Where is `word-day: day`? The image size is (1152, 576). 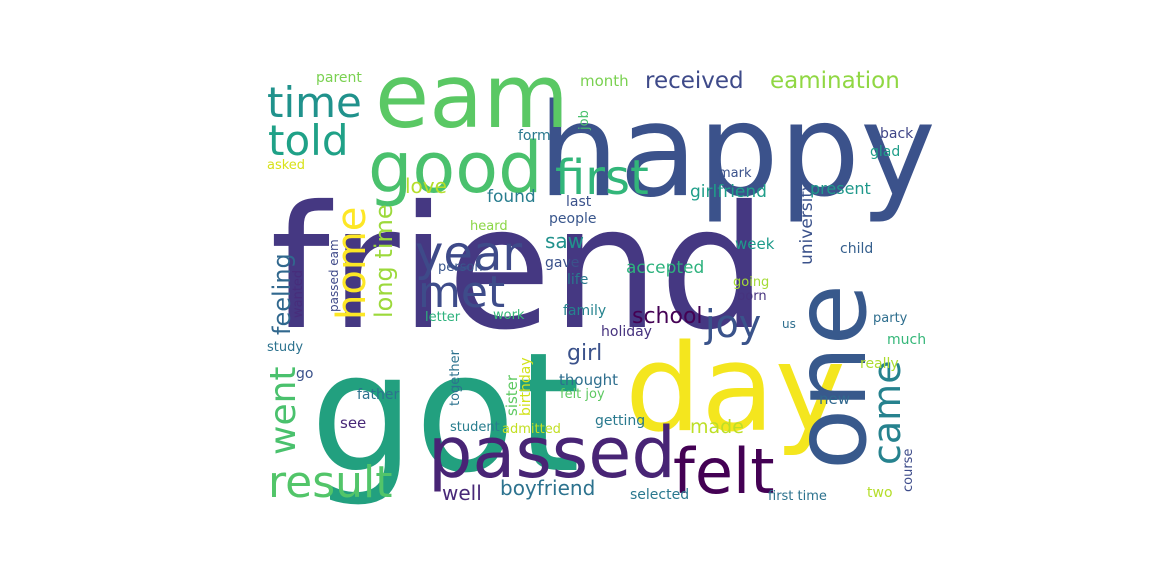 word-day: day is located at coordinates (735, 389).